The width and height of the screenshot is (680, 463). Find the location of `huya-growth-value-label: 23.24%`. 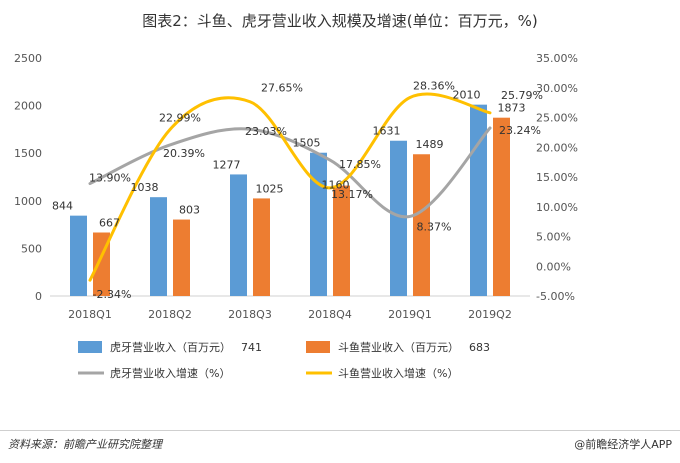

huya-growth-value-label: 23.24% is located at coordinates (520, 130).